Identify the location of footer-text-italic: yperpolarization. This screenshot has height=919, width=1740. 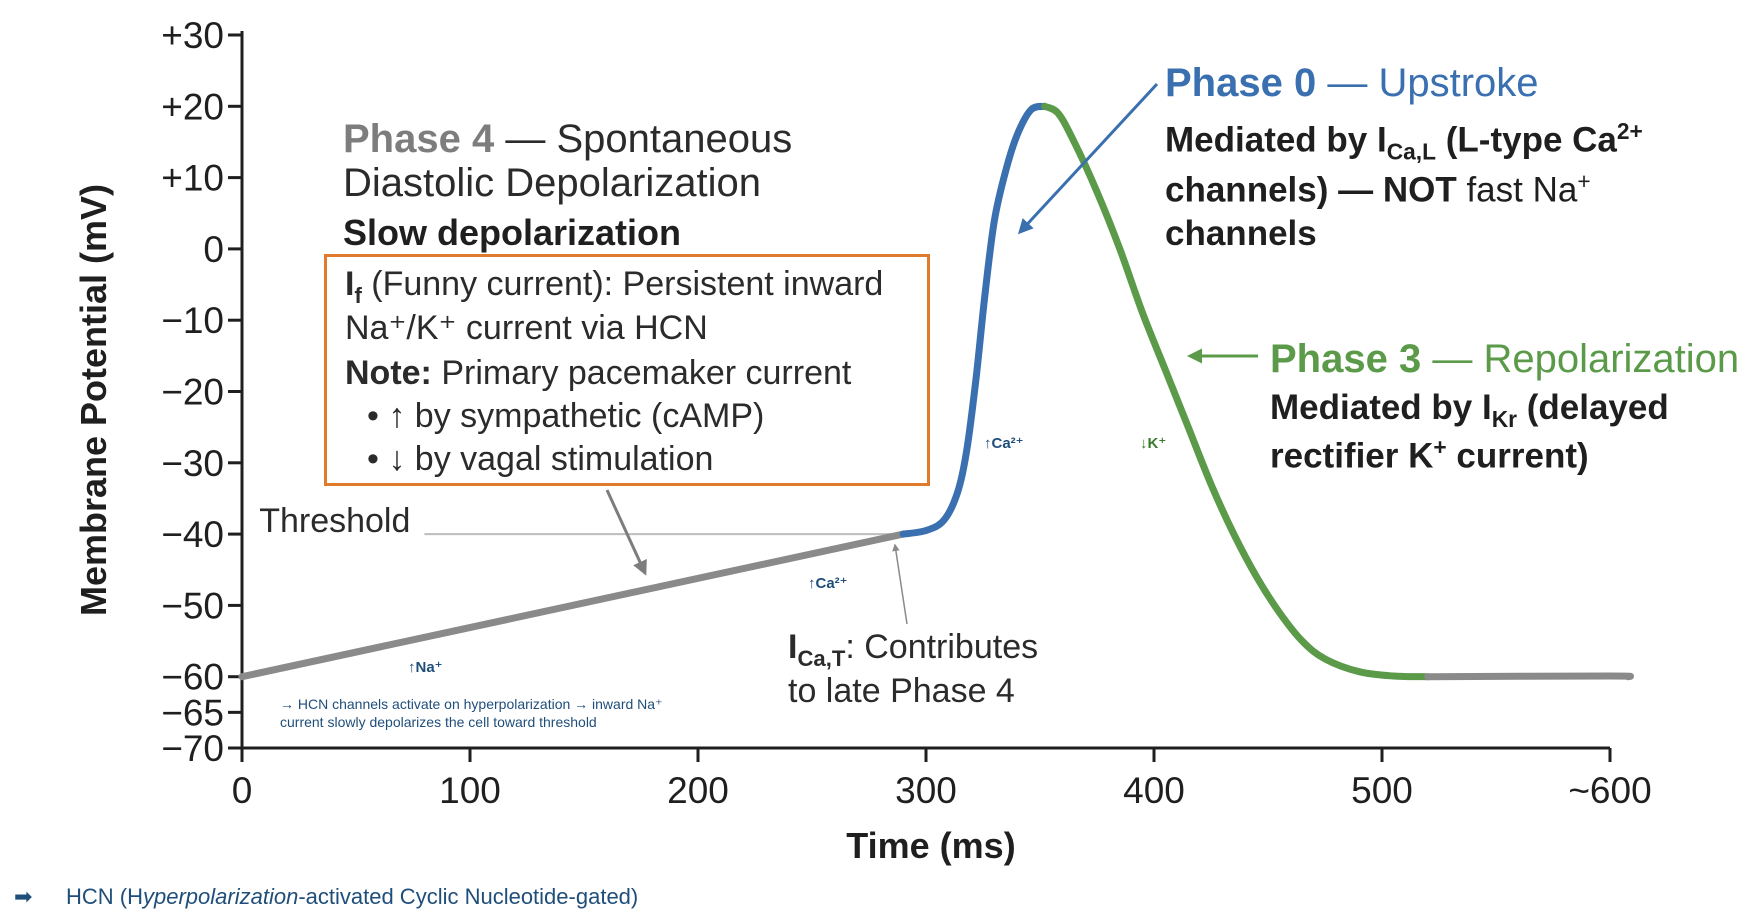
(221, 896).